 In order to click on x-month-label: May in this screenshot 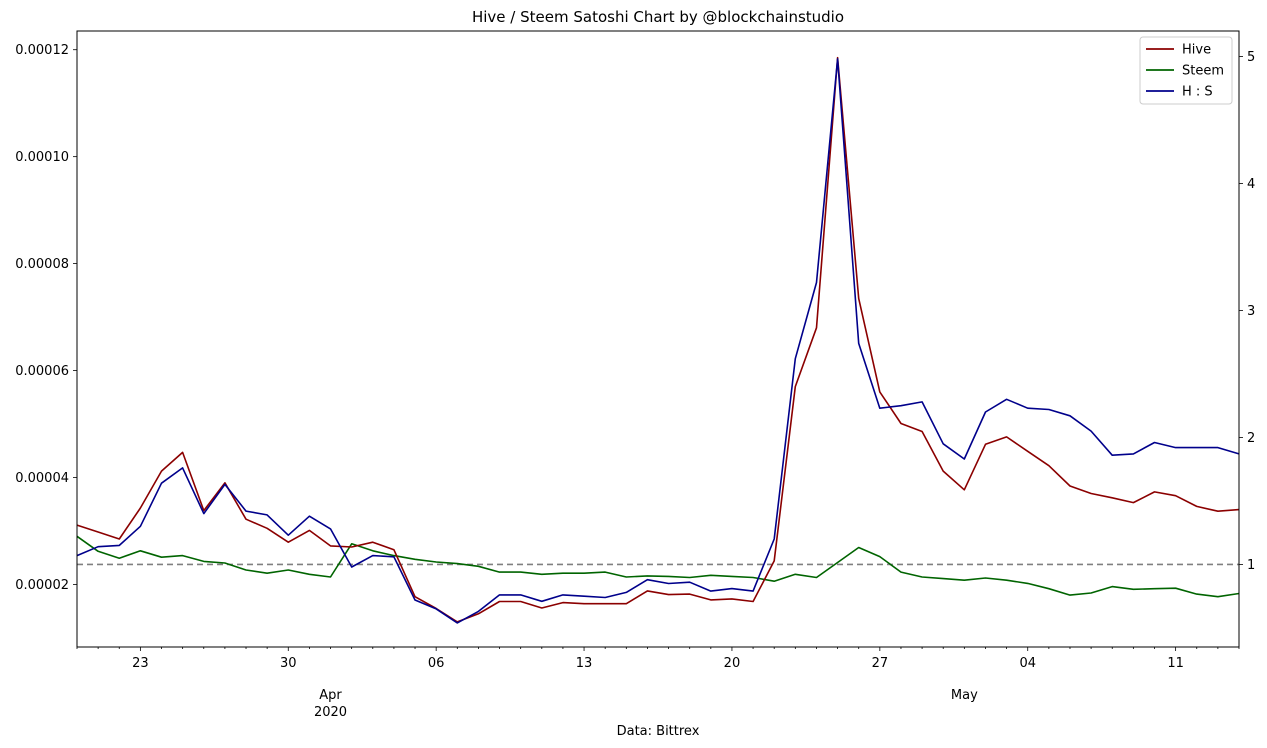, I will do `click(964, 695)`.